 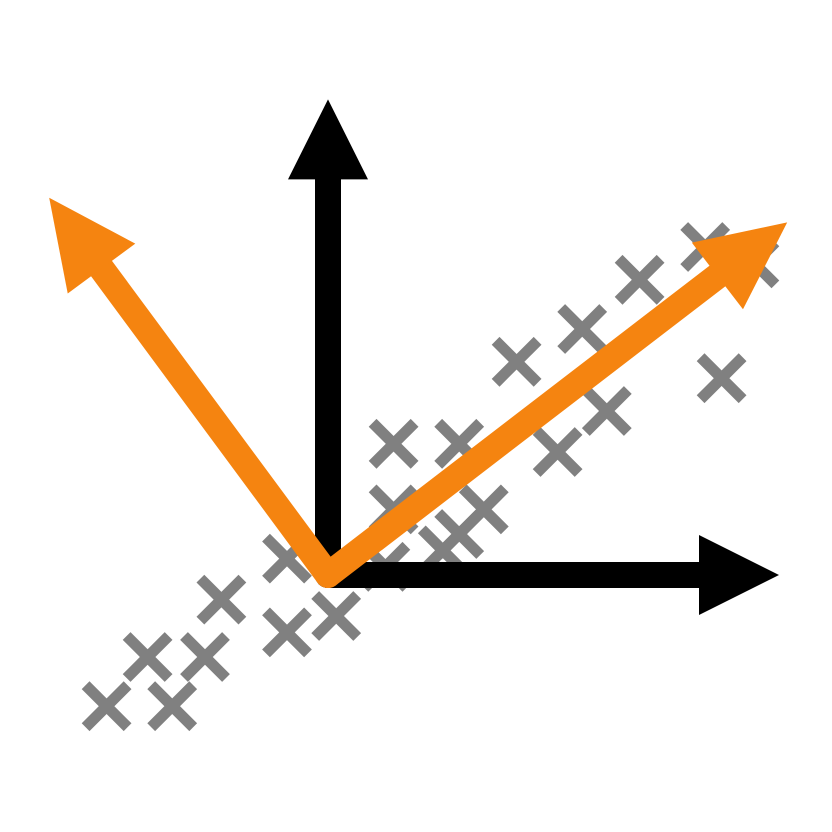 What do you see at coordinates (739, 575) in the screenshot?
I see `x-axis-arrow-head` at bounding box center [739, 575].